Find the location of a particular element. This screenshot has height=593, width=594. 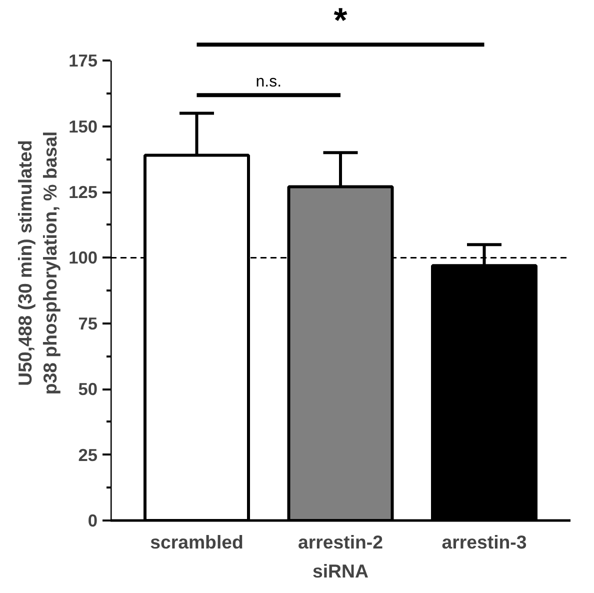

x-tick-label: scrambled is located at coordinates (197, 542).